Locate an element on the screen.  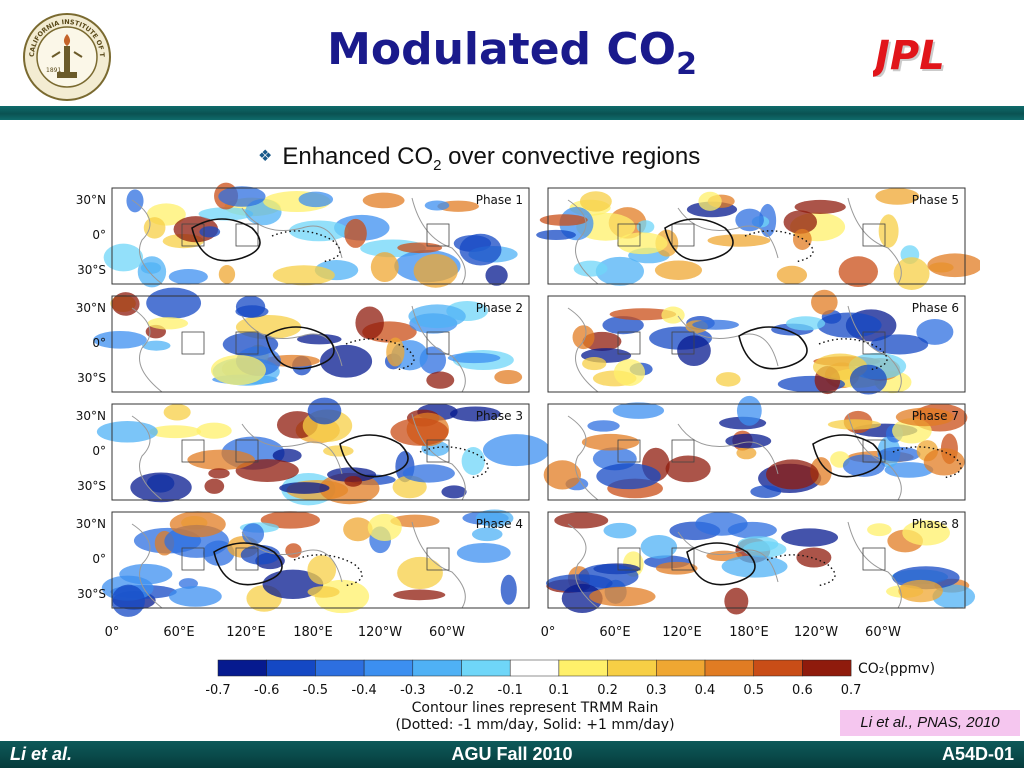
colorbar-tick-label: -0.3 is located at coordinates (412, 690).